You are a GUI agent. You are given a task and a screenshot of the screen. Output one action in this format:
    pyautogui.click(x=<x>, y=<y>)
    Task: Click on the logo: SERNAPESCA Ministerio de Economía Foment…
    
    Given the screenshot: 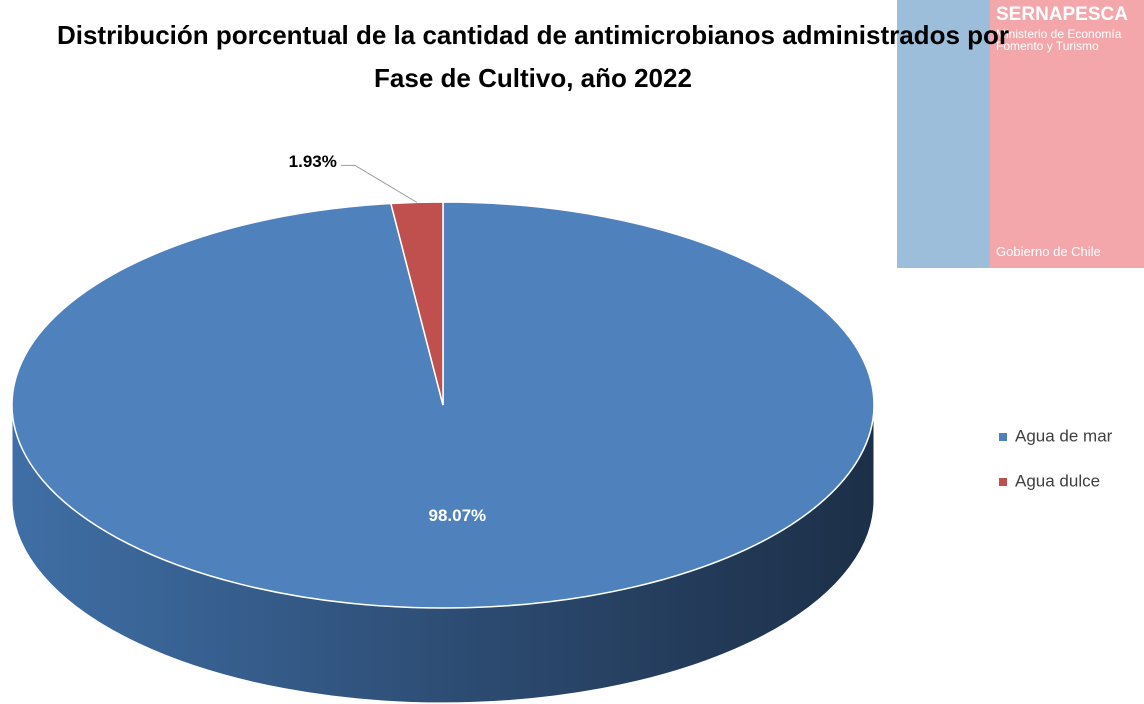 What is the action you would take?
    pyautogui.click(x=1020, y=134)
    